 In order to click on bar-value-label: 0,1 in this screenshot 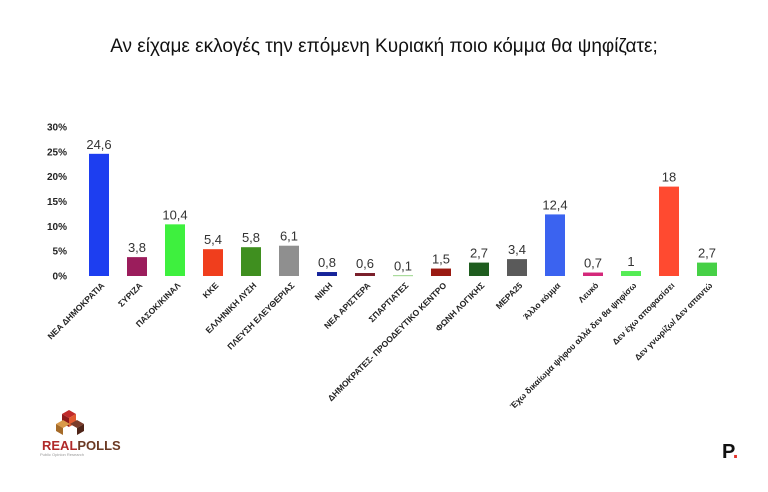, I will do `click(403, 266)`.